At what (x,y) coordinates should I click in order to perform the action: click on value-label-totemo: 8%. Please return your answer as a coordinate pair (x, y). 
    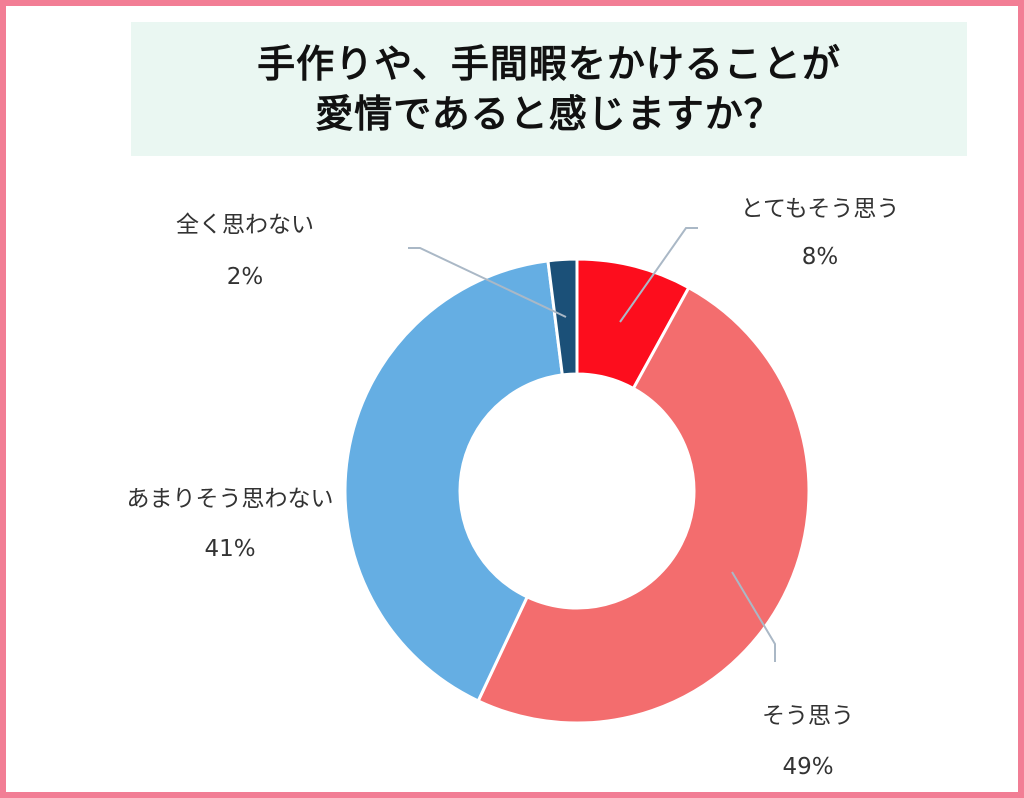
    Looking at the image, I should click on (820, 257).